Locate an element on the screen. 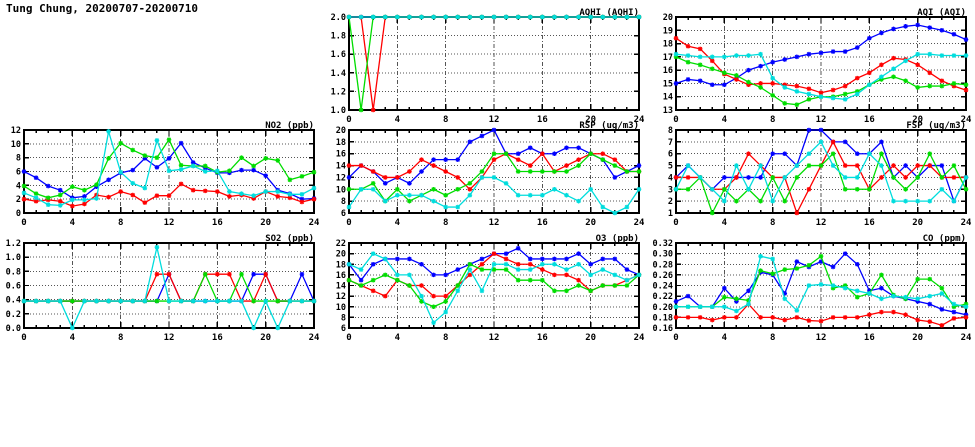  x-tick-label: 24 is located at coordinates (639, 338).